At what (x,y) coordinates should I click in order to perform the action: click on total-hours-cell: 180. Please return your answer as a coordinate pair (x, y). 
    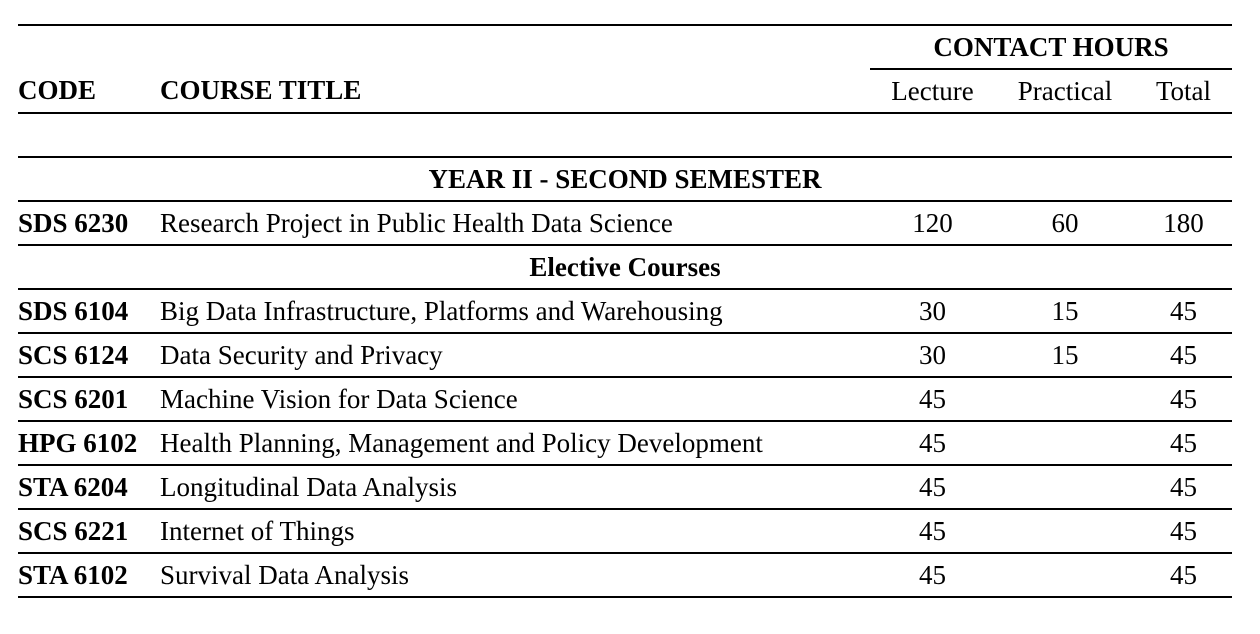
    Looking at the image, I should click on (1183, 222).